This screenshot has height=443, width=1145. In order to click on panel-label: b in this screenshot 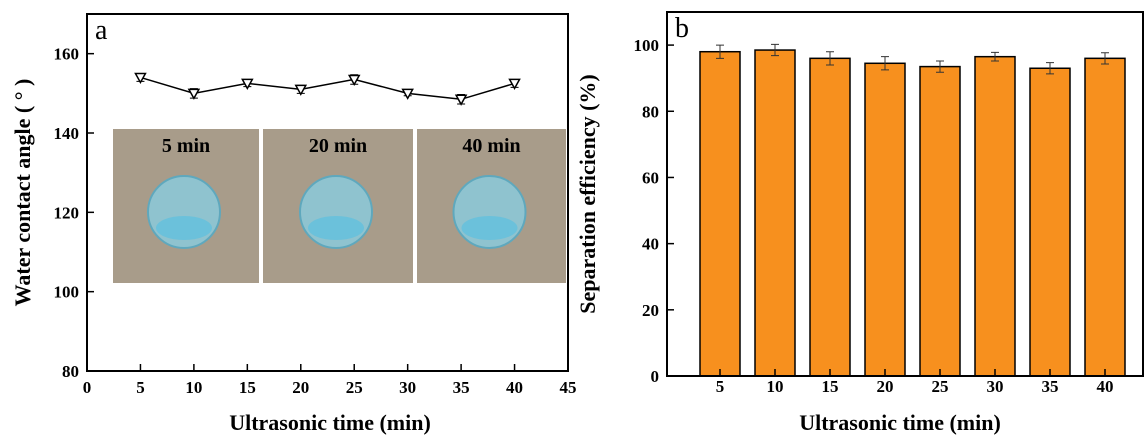, I will do `click(682, 28)`.